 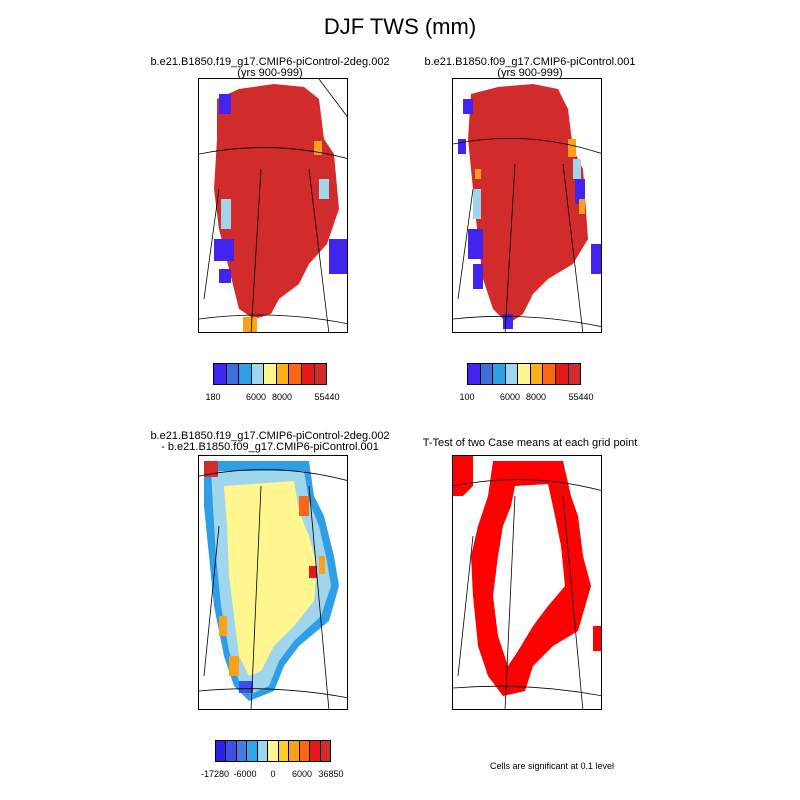 What do you see at coordinates (581, 397) in the screenshot?
I see `panel-2-colorbar-tick: 55440` at bounding box center [581, 397].